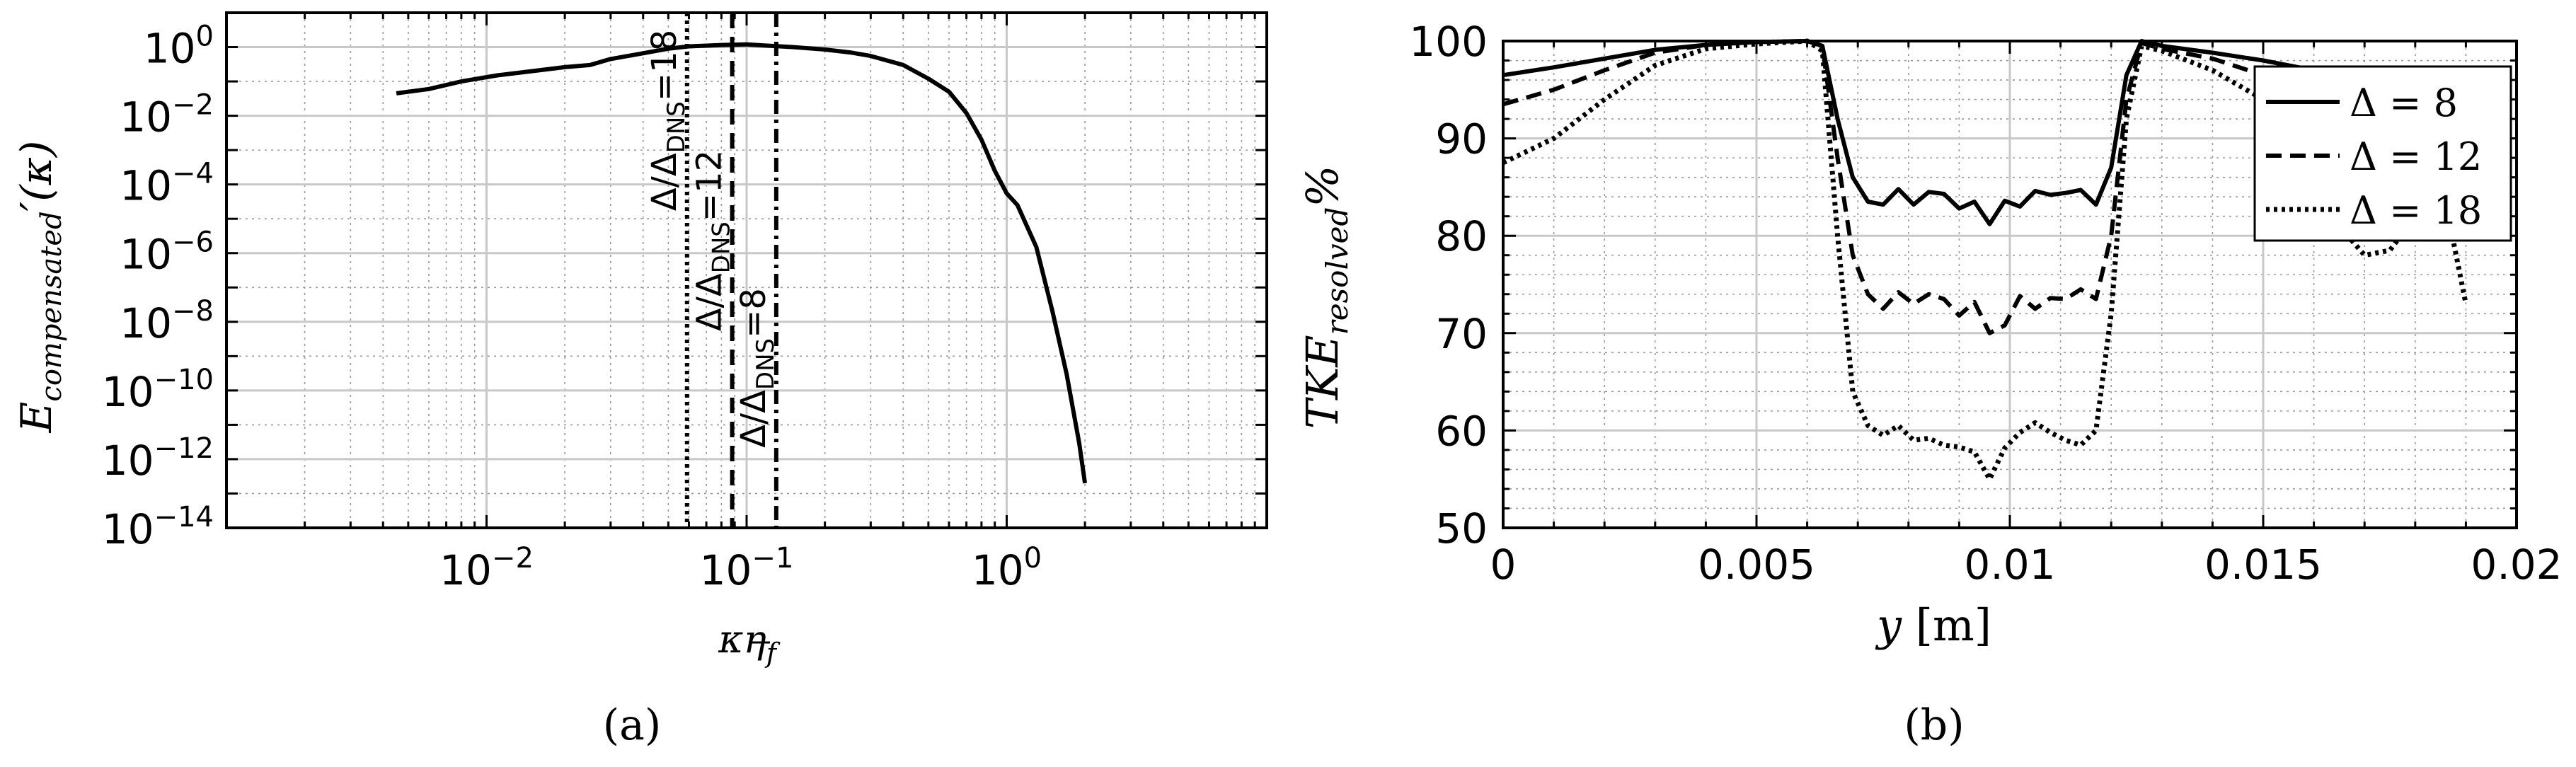 Image resolution: width=2576 pixels, height=767 pixels. I want to click on panel-b-x-tick-label: 0.005, so click(1757, 565).